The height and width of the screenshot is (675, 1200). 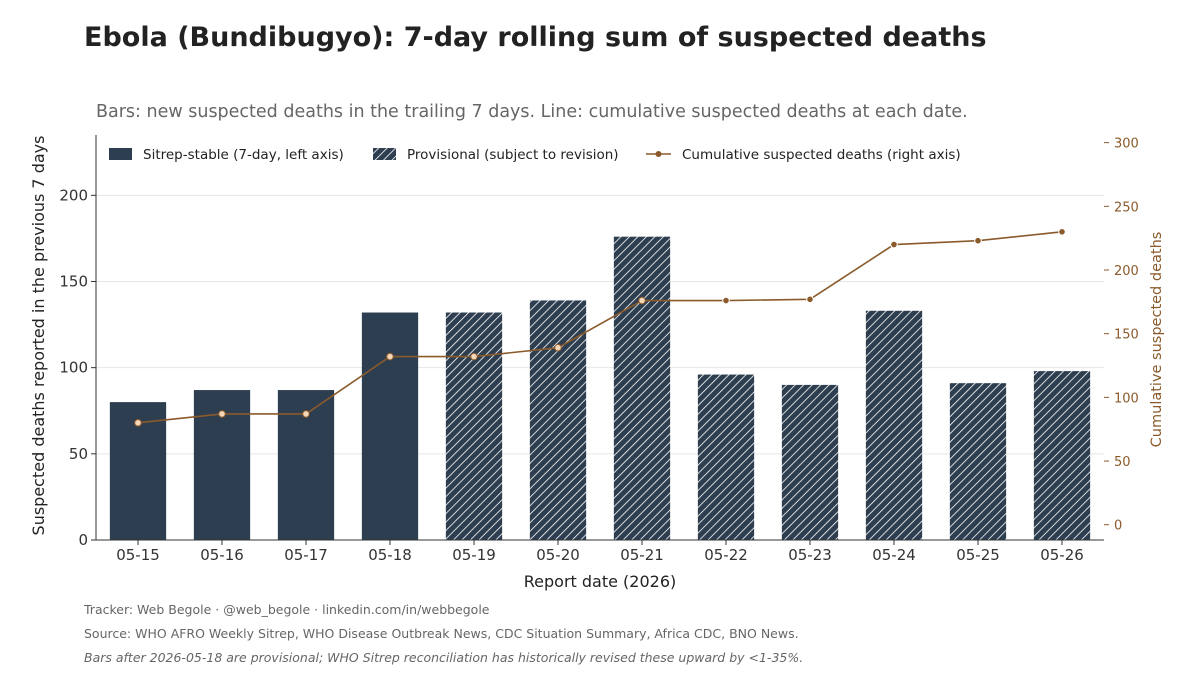 What do you see at coordinates (1126, 398) in the screenshot?
I see `y2-tick-label: 100` at bounding box center [1126, 398].